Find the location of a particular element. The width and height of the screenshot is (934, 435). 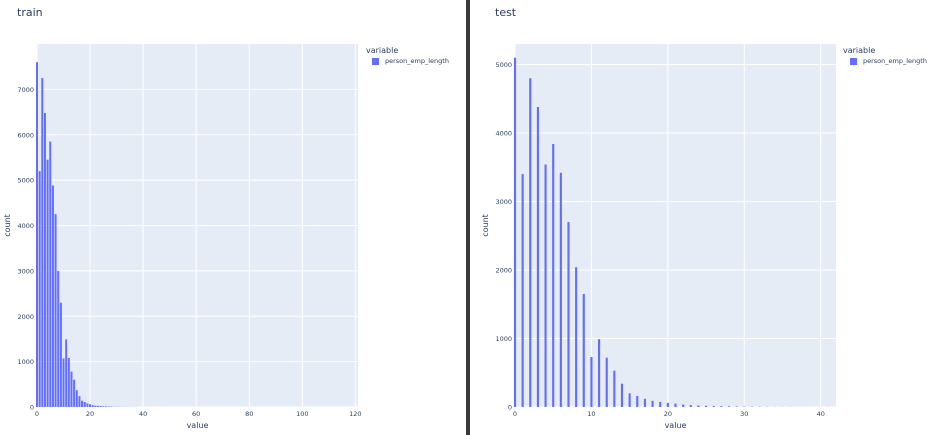

chart-title: train is located at coordinates (30, 12).